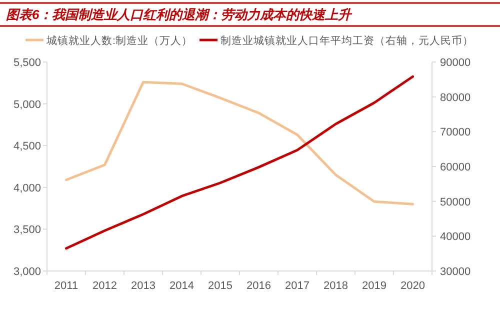  I want to click on y2-tick-label: 70000, so click(455, 132).